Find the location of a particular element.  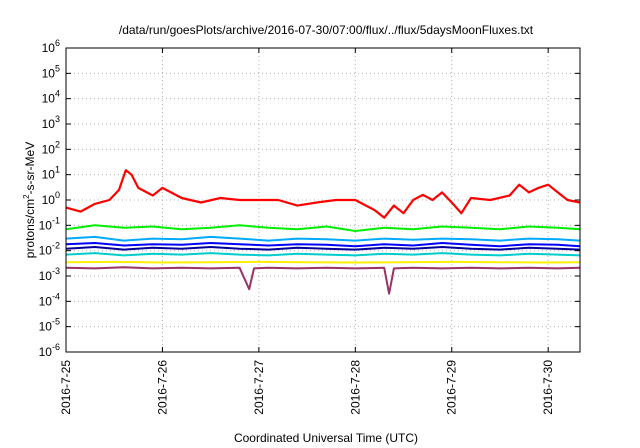

y-tick-exp: -4 is located at coordinates (56, 296).